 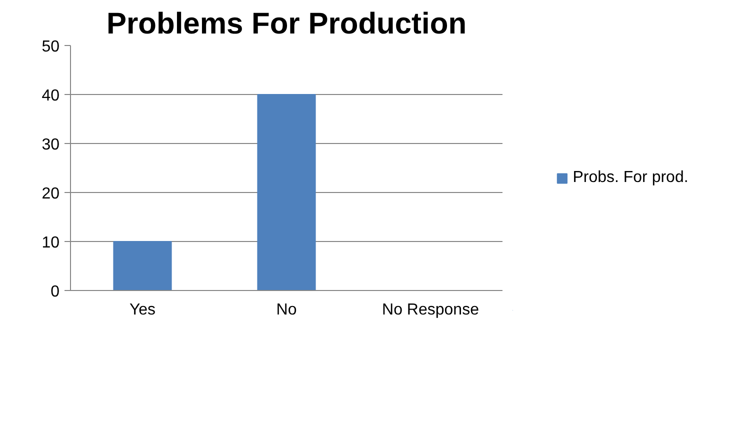 What do you see at coordinates (51, 96) in the screenshot?
I see `y-tick-label: 40` at bounding box center [51, 96].